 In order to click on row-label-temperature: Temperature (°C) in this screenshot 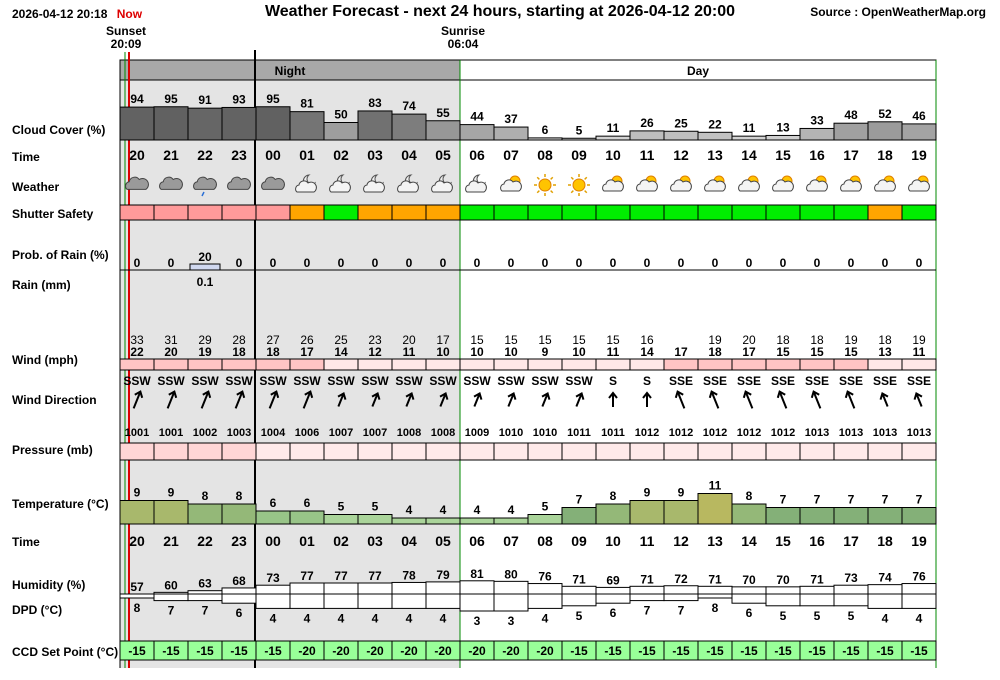, I will do `click(60, 504)`.